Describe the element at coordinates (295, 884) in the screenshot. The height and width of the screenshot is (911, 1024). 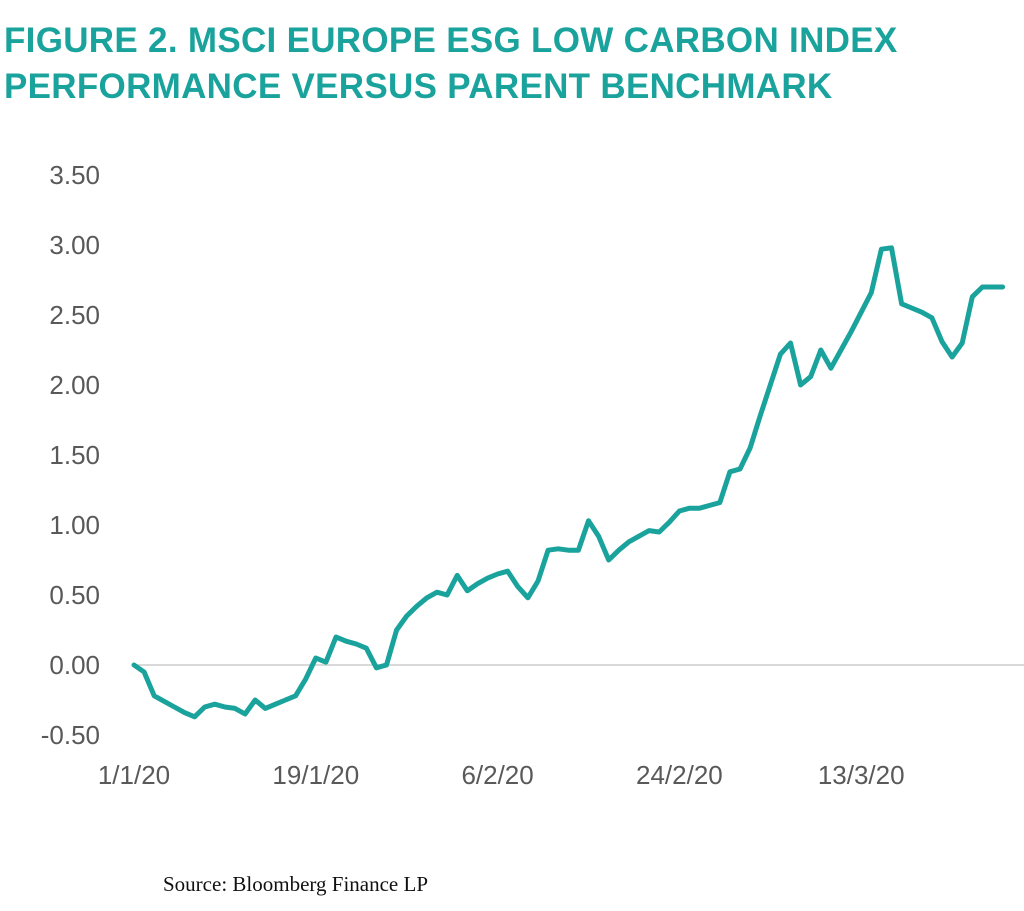
I see `source-note: Source: Bloomberg Finance LP` at that location.